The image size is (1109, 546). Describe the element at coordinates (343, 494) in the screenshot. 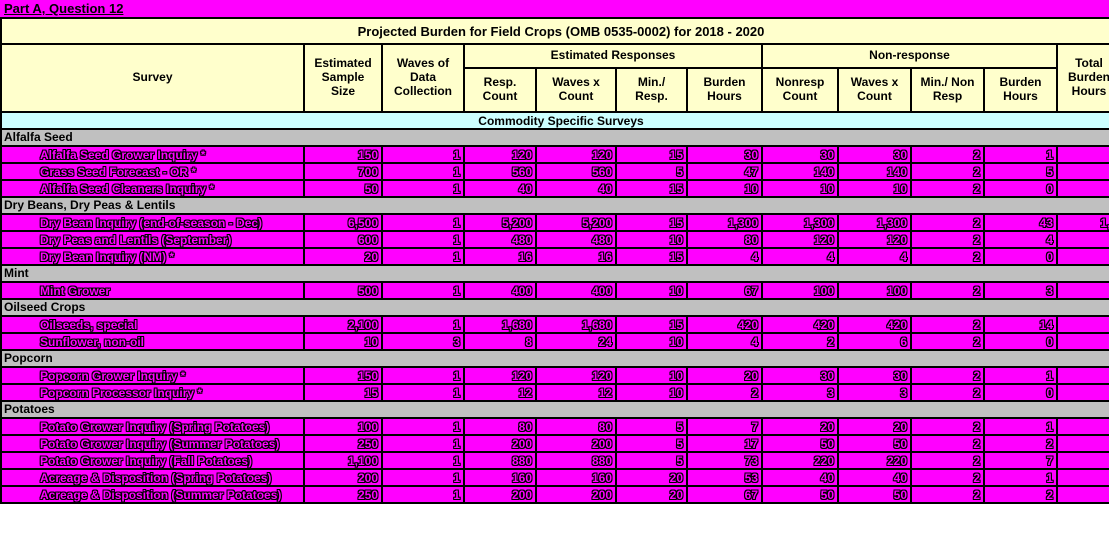

I see `value-cell: 250` at that location.